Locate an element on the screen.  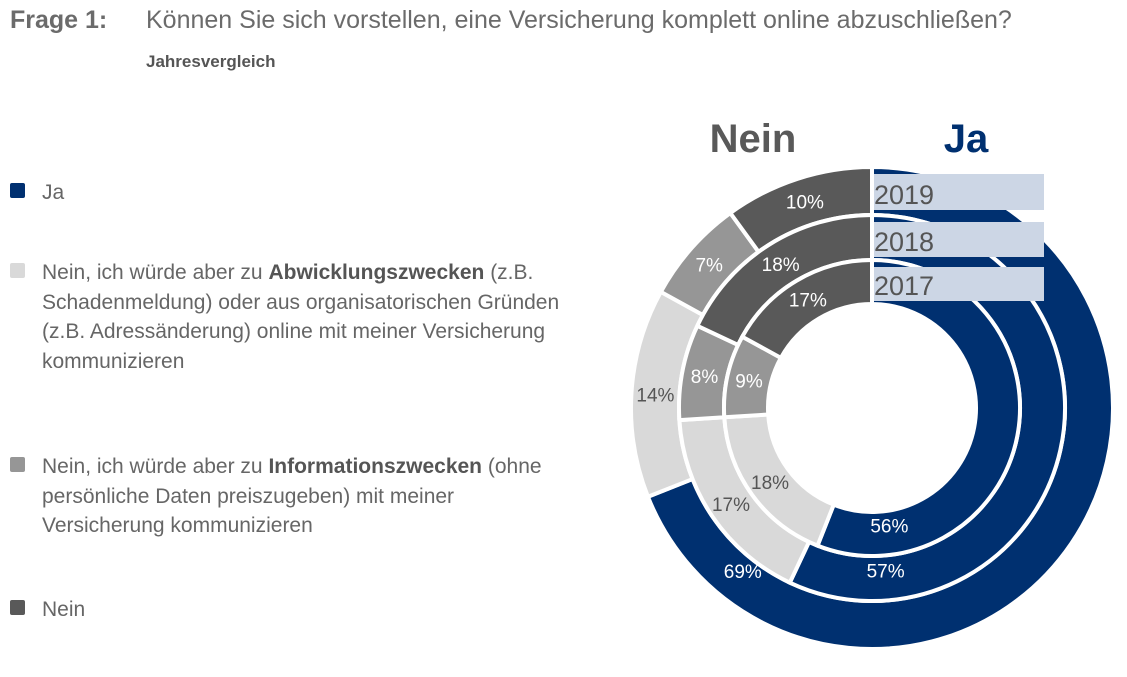
question-label: Frage 1: is located at coordinates (59, 20).